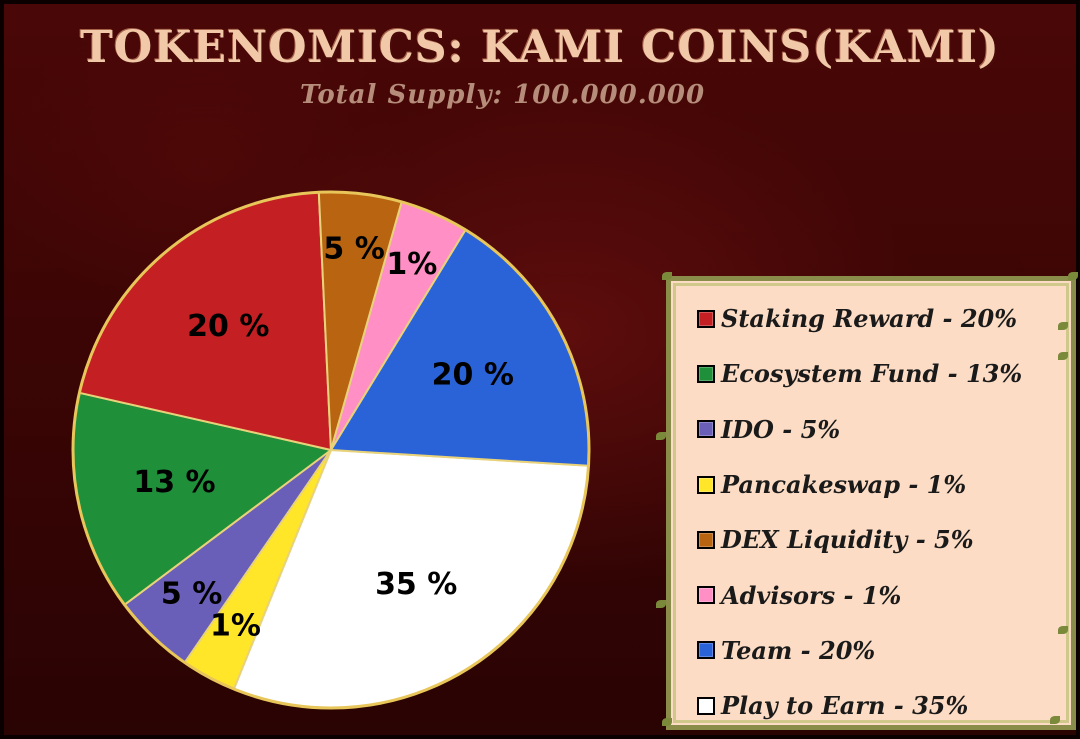 The image size is (1080, 739). I want to click on legend-item: Team - 20%, so click(884, 650).